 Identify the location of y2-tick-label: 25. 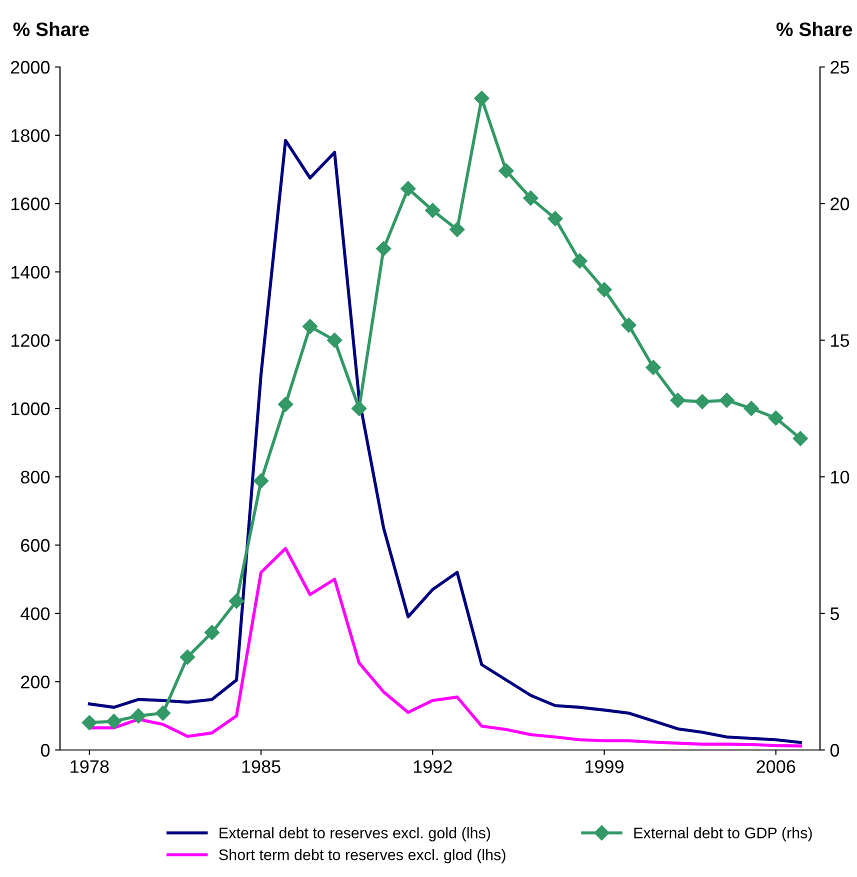
(840, 67).